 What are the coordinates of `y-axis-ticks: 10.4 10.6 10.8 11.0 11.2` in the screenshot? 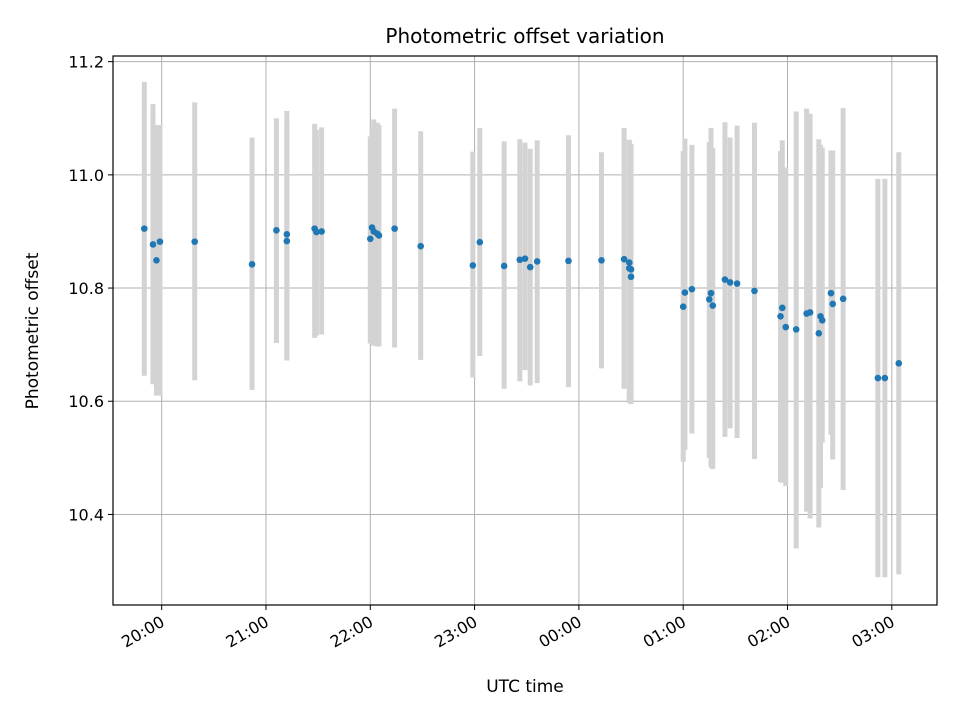 It's located at (90, 288).